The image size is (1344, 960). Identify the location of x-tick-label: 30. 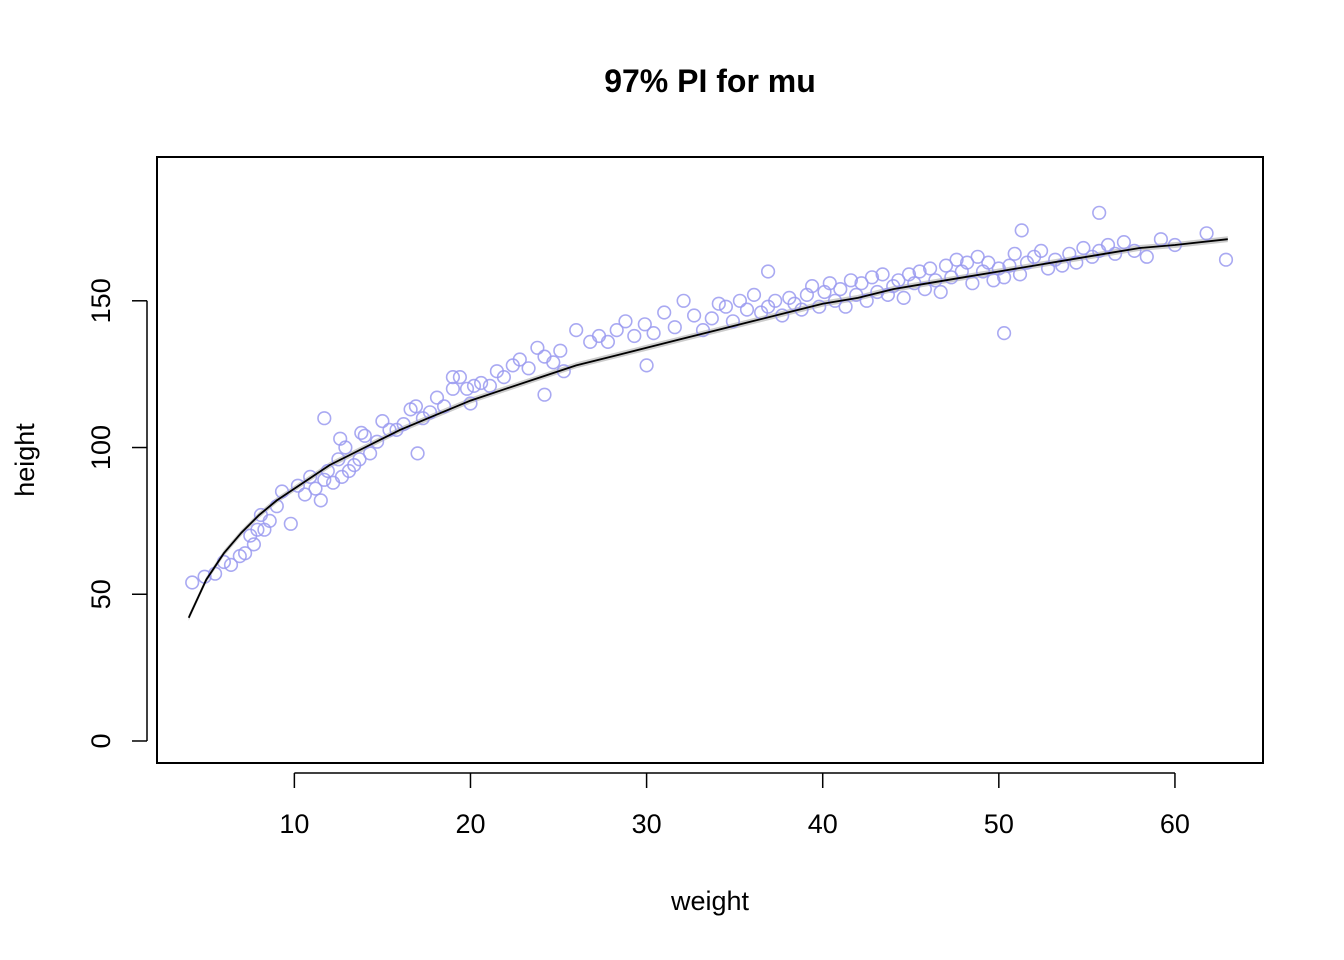
(647, 824).